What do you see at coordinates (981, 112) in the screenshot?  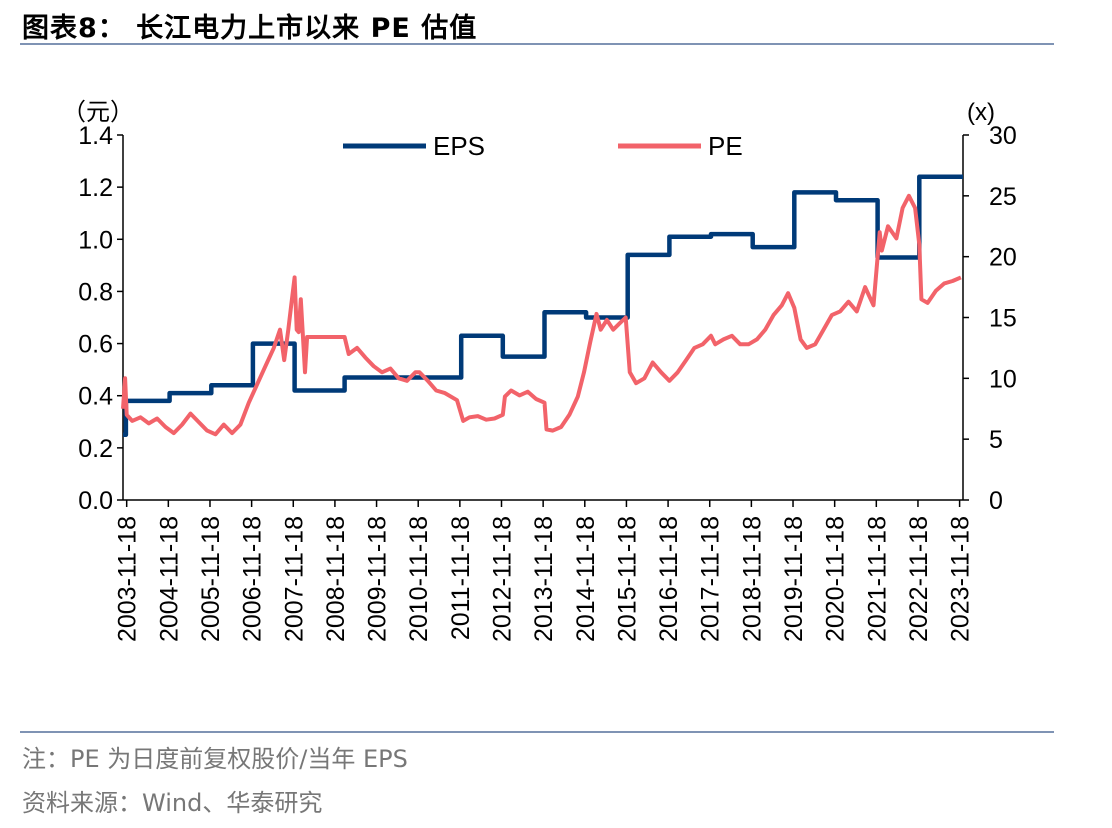 I see `y-right-unit: (x)` at bounding box center [981, 112].